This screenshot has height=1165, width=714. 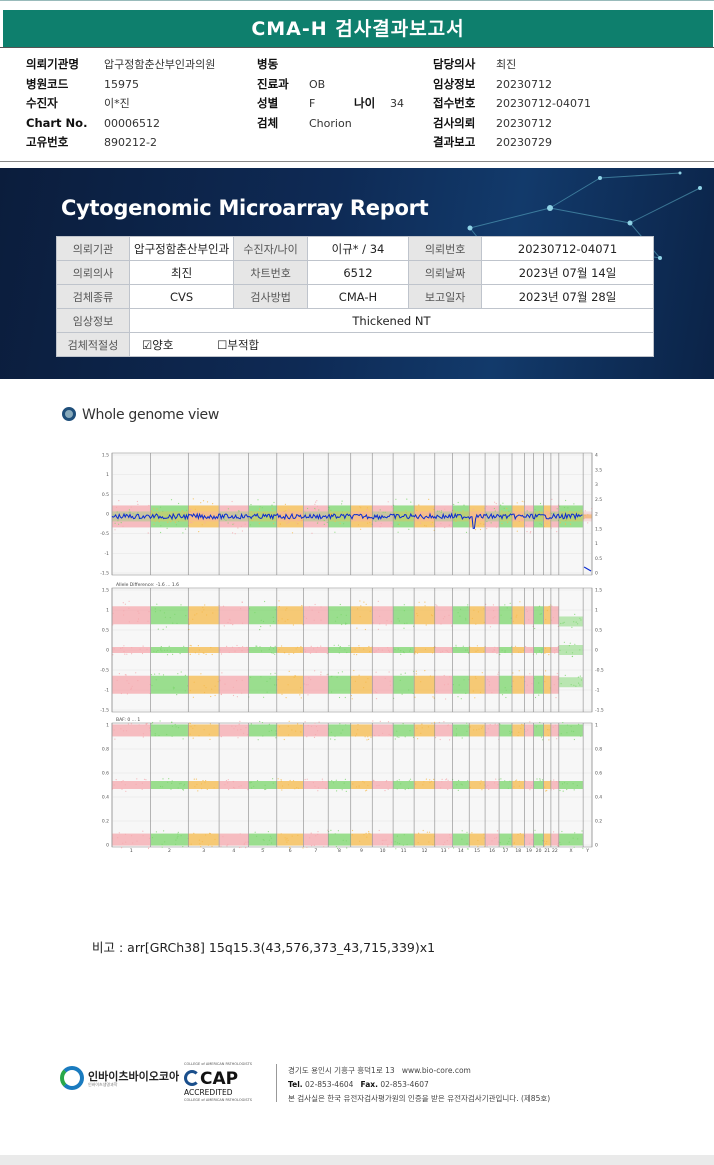 What do you see at coordinates (107, 846) in the screenshot?
I see `y-tick-label: 0` at bounding box center [107, 846].